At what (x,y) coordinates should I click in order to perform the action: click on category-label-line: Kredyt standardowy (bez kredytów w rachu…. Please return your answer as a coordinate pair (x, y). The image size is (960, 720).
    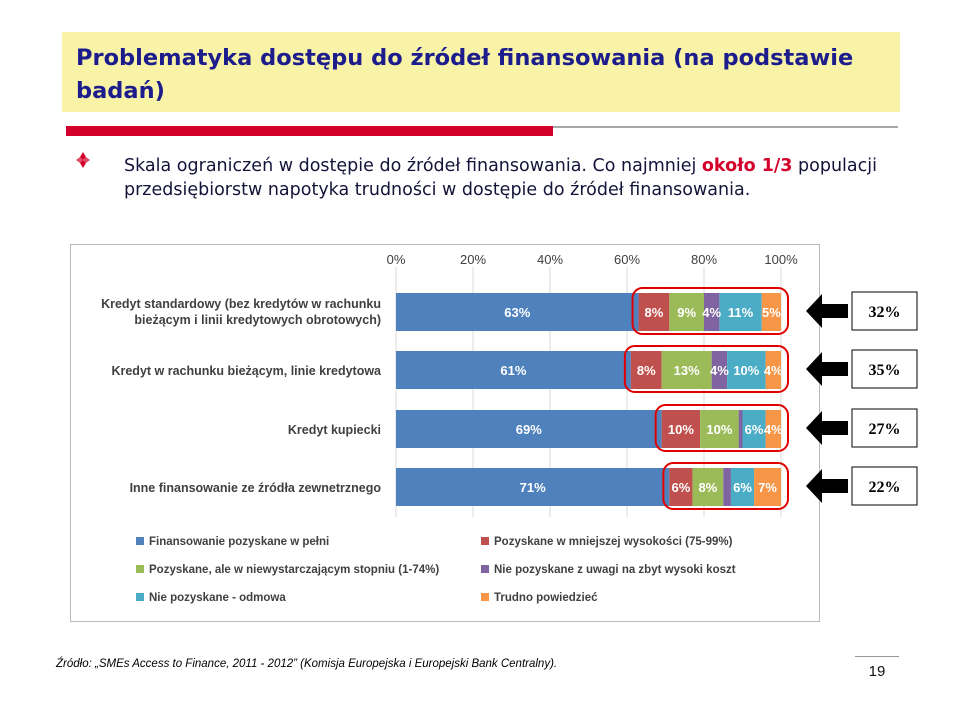
    Looking at the image, I should click on (241, 304).